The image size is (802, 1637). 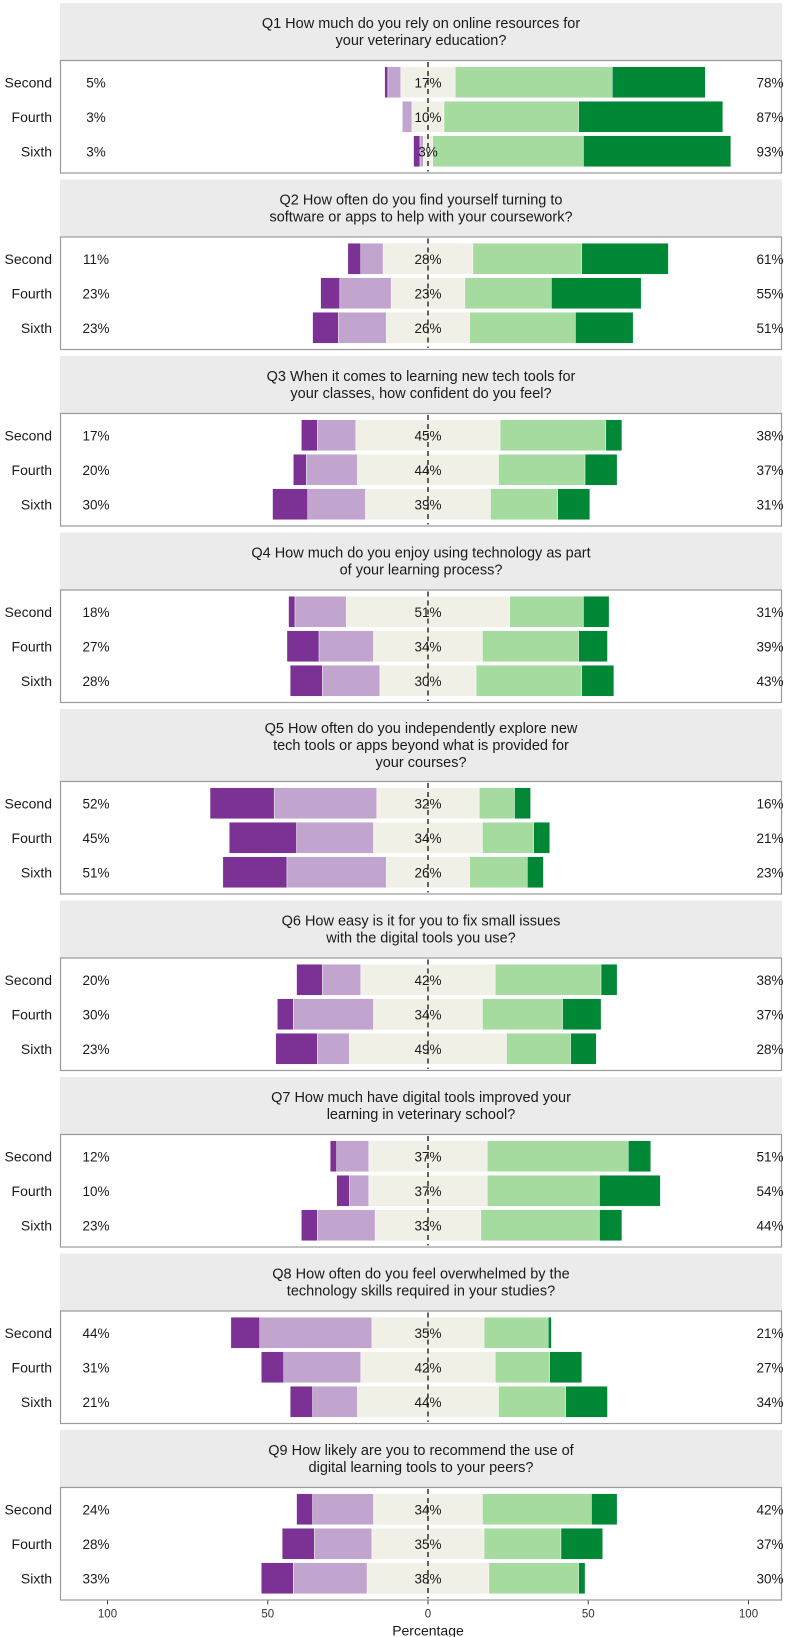 I want to click on low-percent-label: 12%, so click(x=95, y=1156).